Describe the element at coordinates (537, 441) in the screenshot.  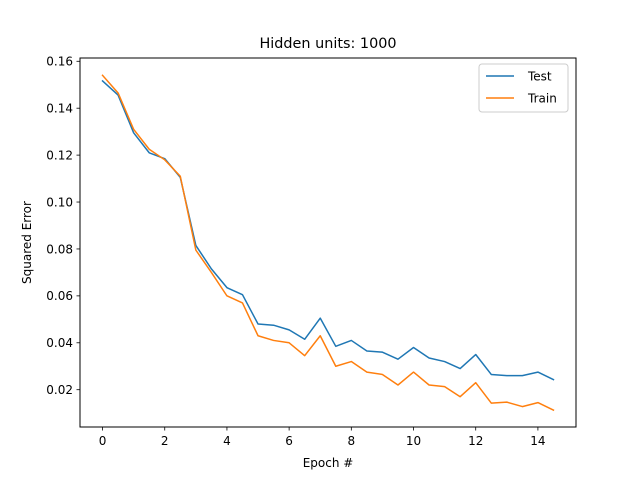
I see `x-tick-label: 14` at that location.